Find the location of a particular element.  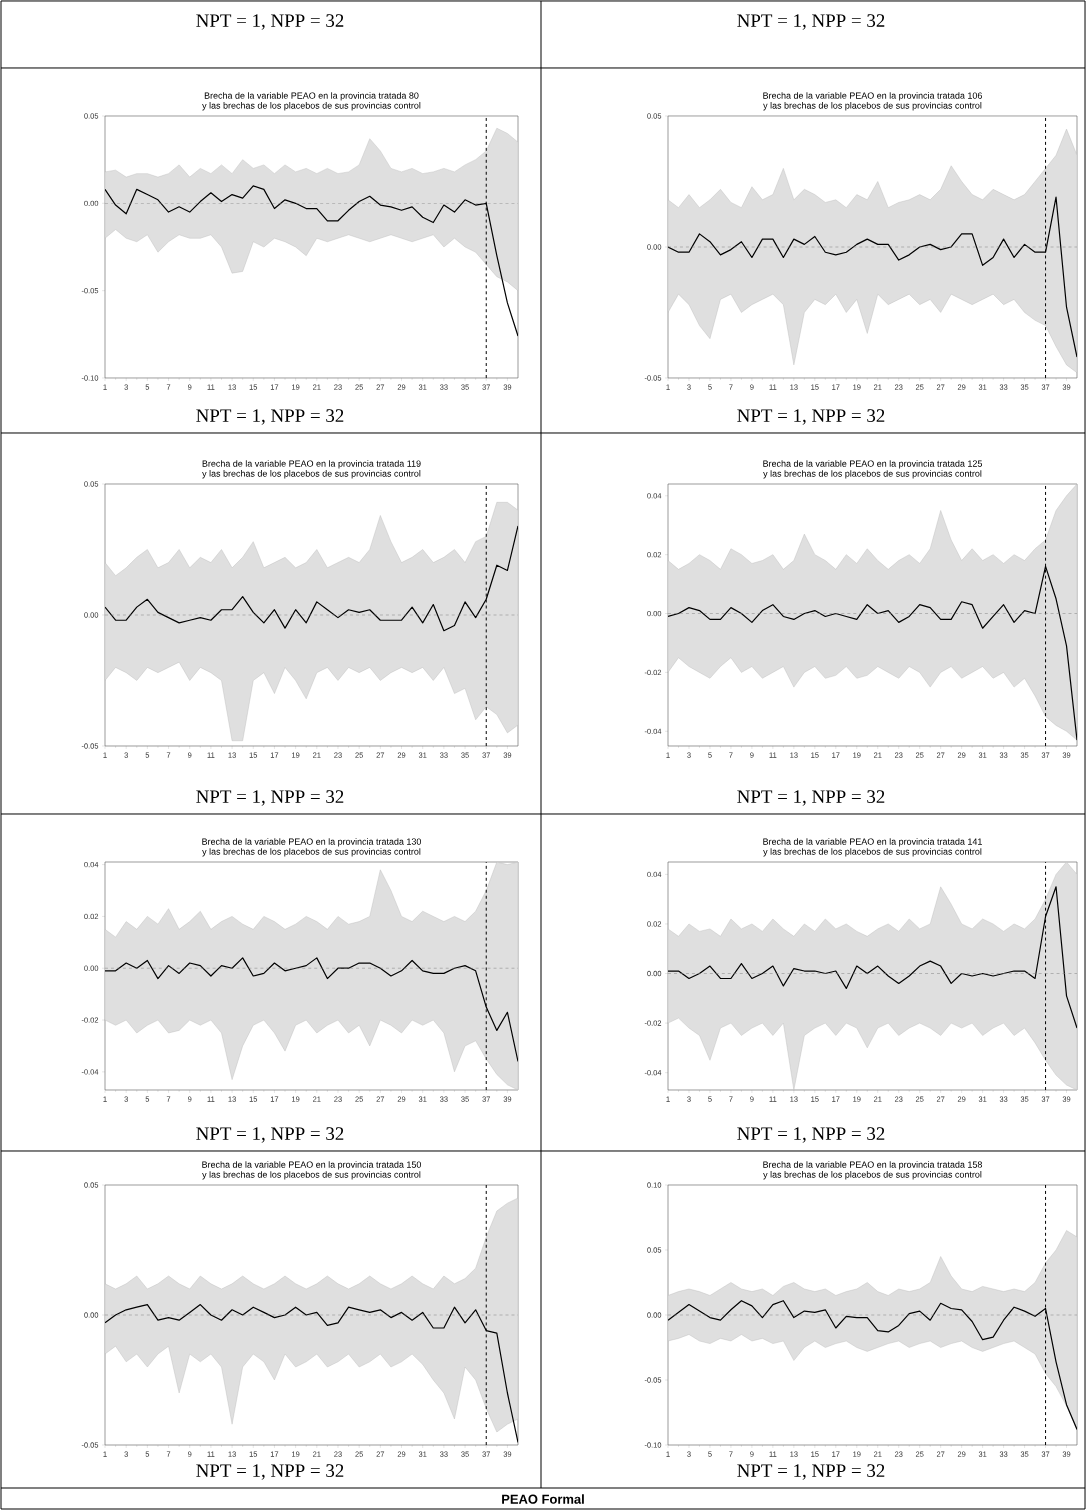

chart-title: Brecha de la variable PEAO en la provincia tratada 106 is located at coordinates (872, 96).